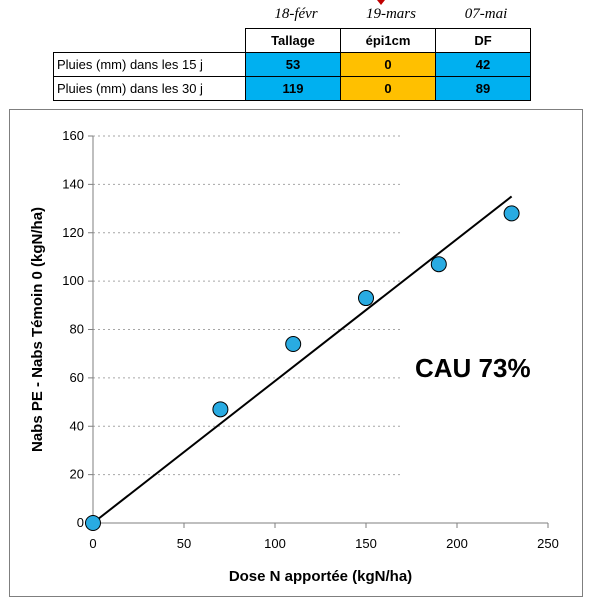 The width and height of the screenshot is (594, 606). What do you see at coordinates (320, 576) in the screenshot?
I see `x-axis-title: Dose N apportée (kgN/ha)` at bounding box center [320, 576].